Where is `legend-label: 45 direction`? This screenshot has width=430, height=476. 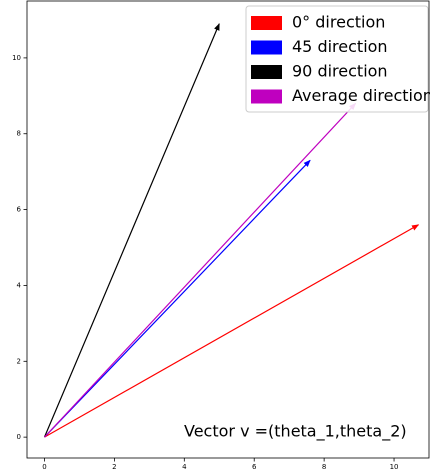
legend-label: 45 direction is located at coordinates (340, 46).